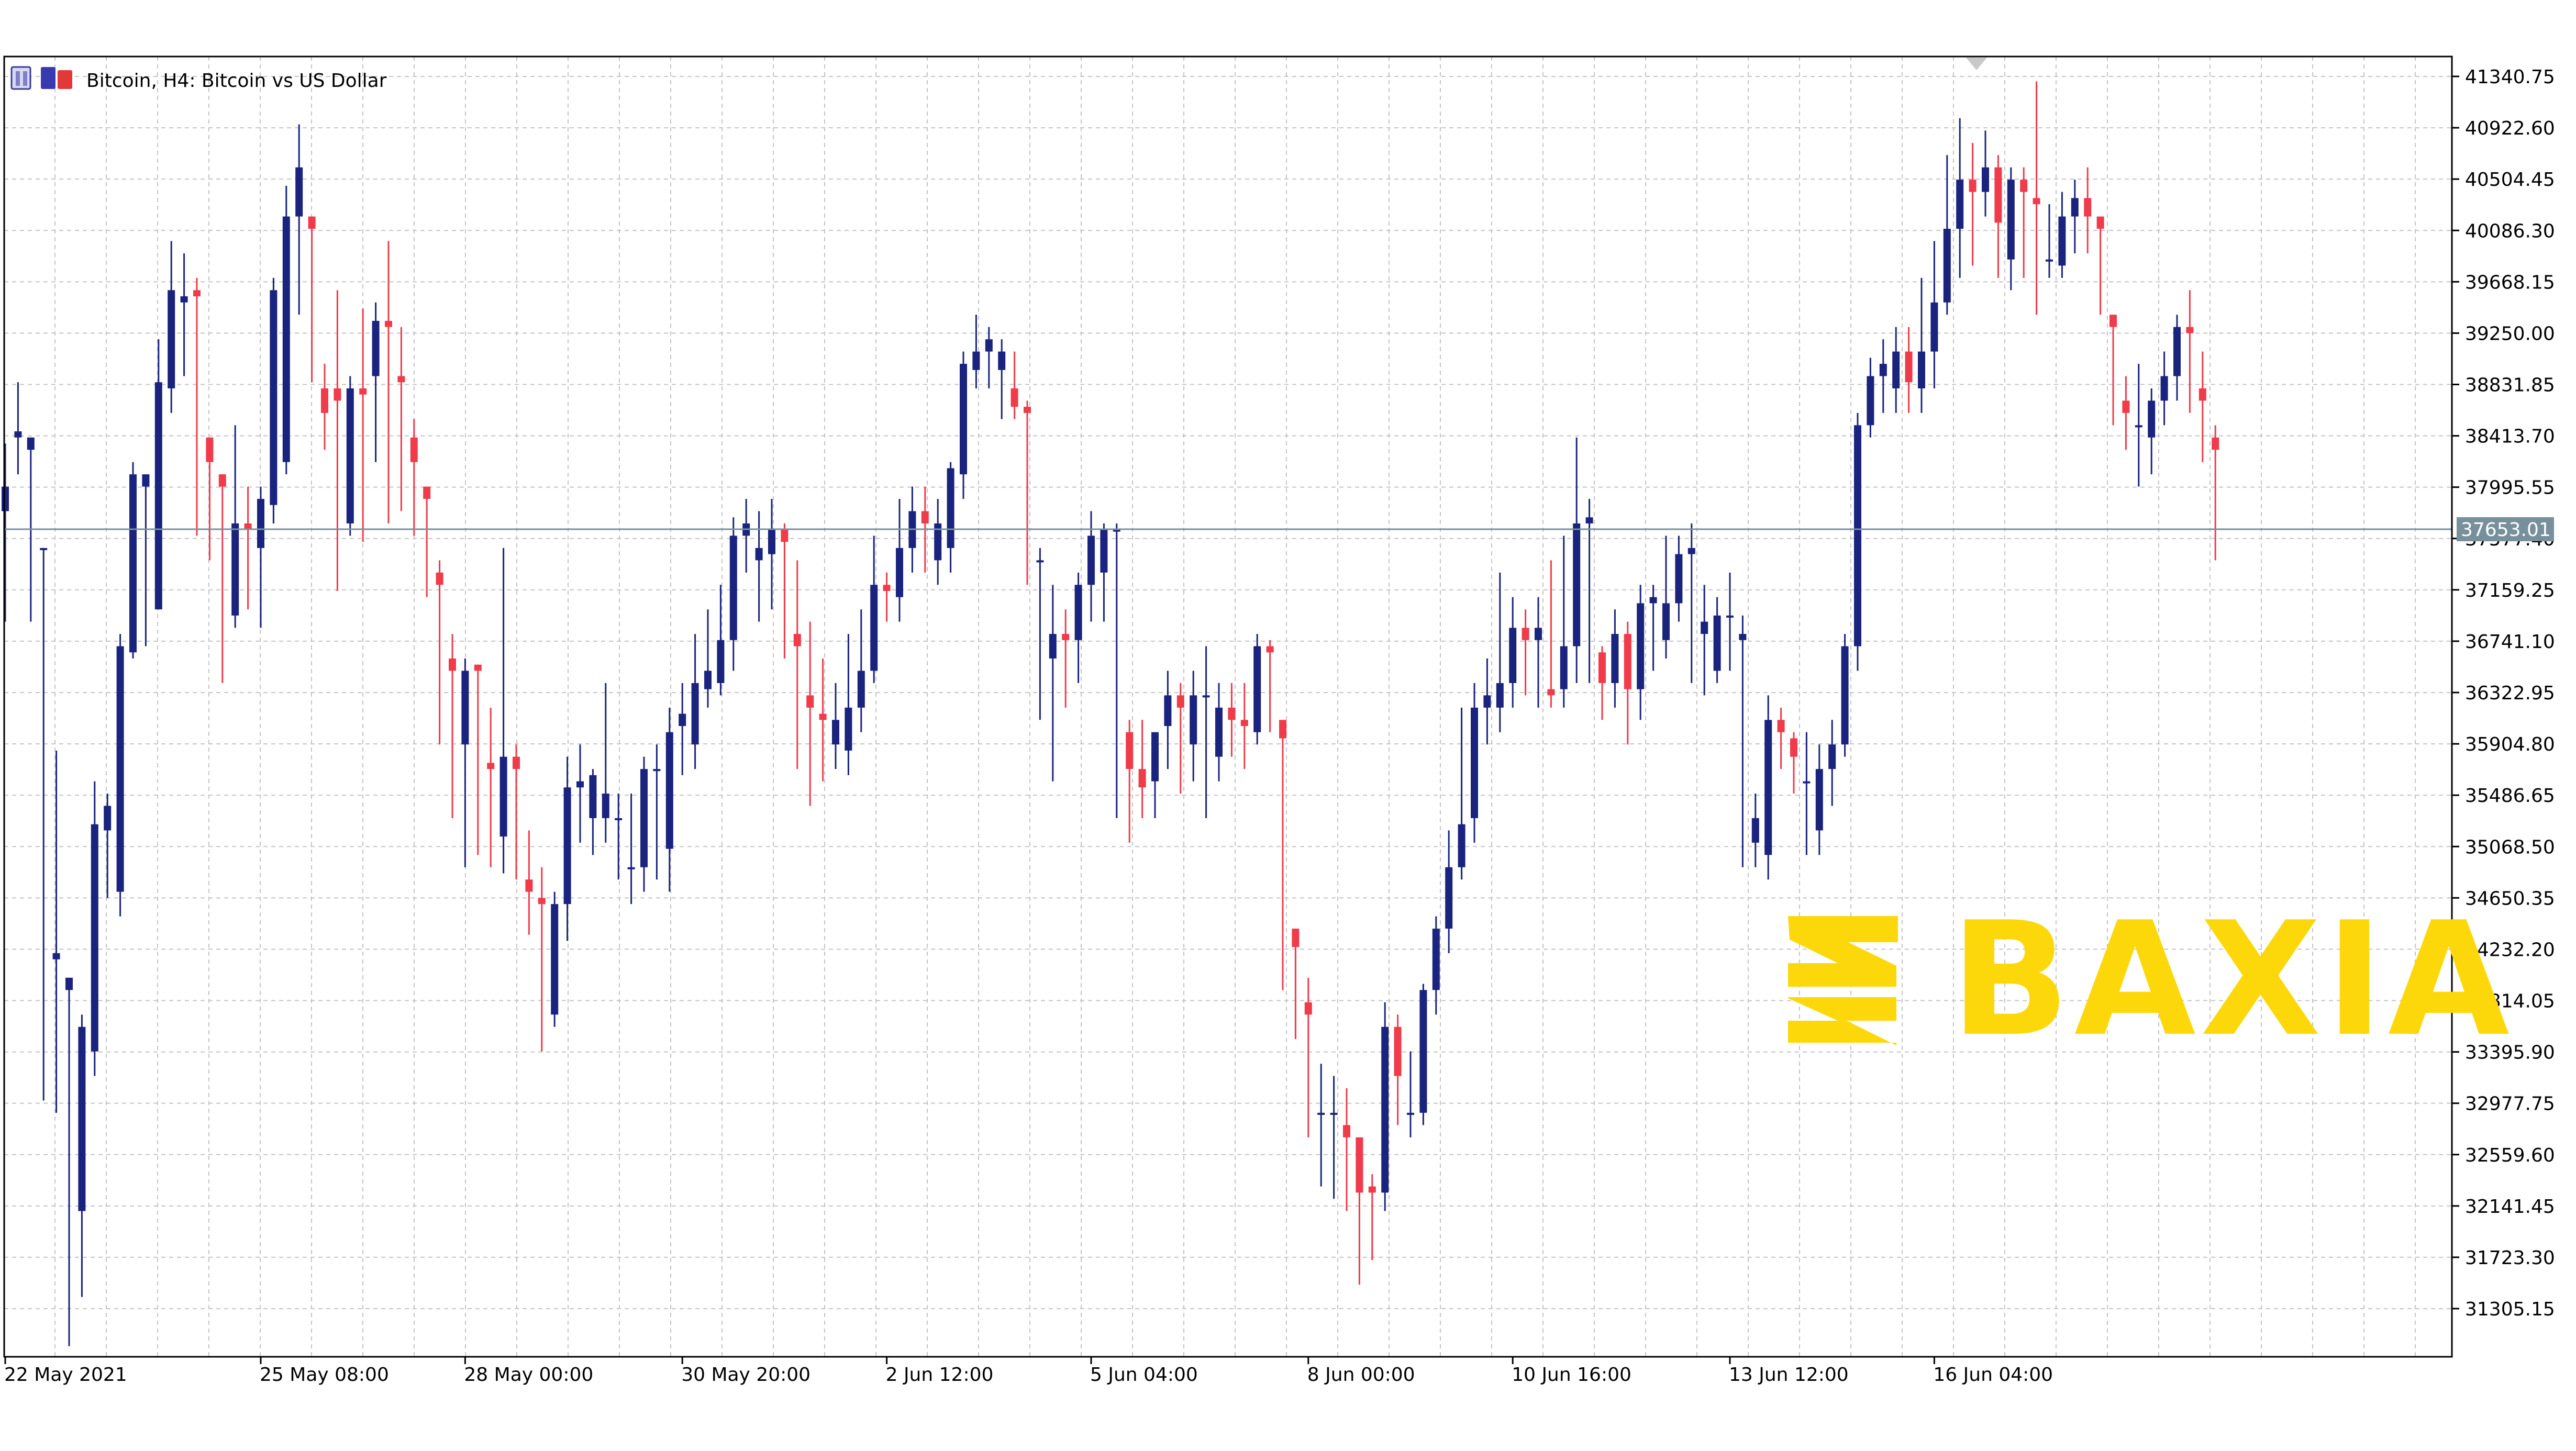  What do you see at coordinates (2510, 899) in the screenshot?
I see `y-tick-label: 34650.35` at bounding box center [2510, 899].